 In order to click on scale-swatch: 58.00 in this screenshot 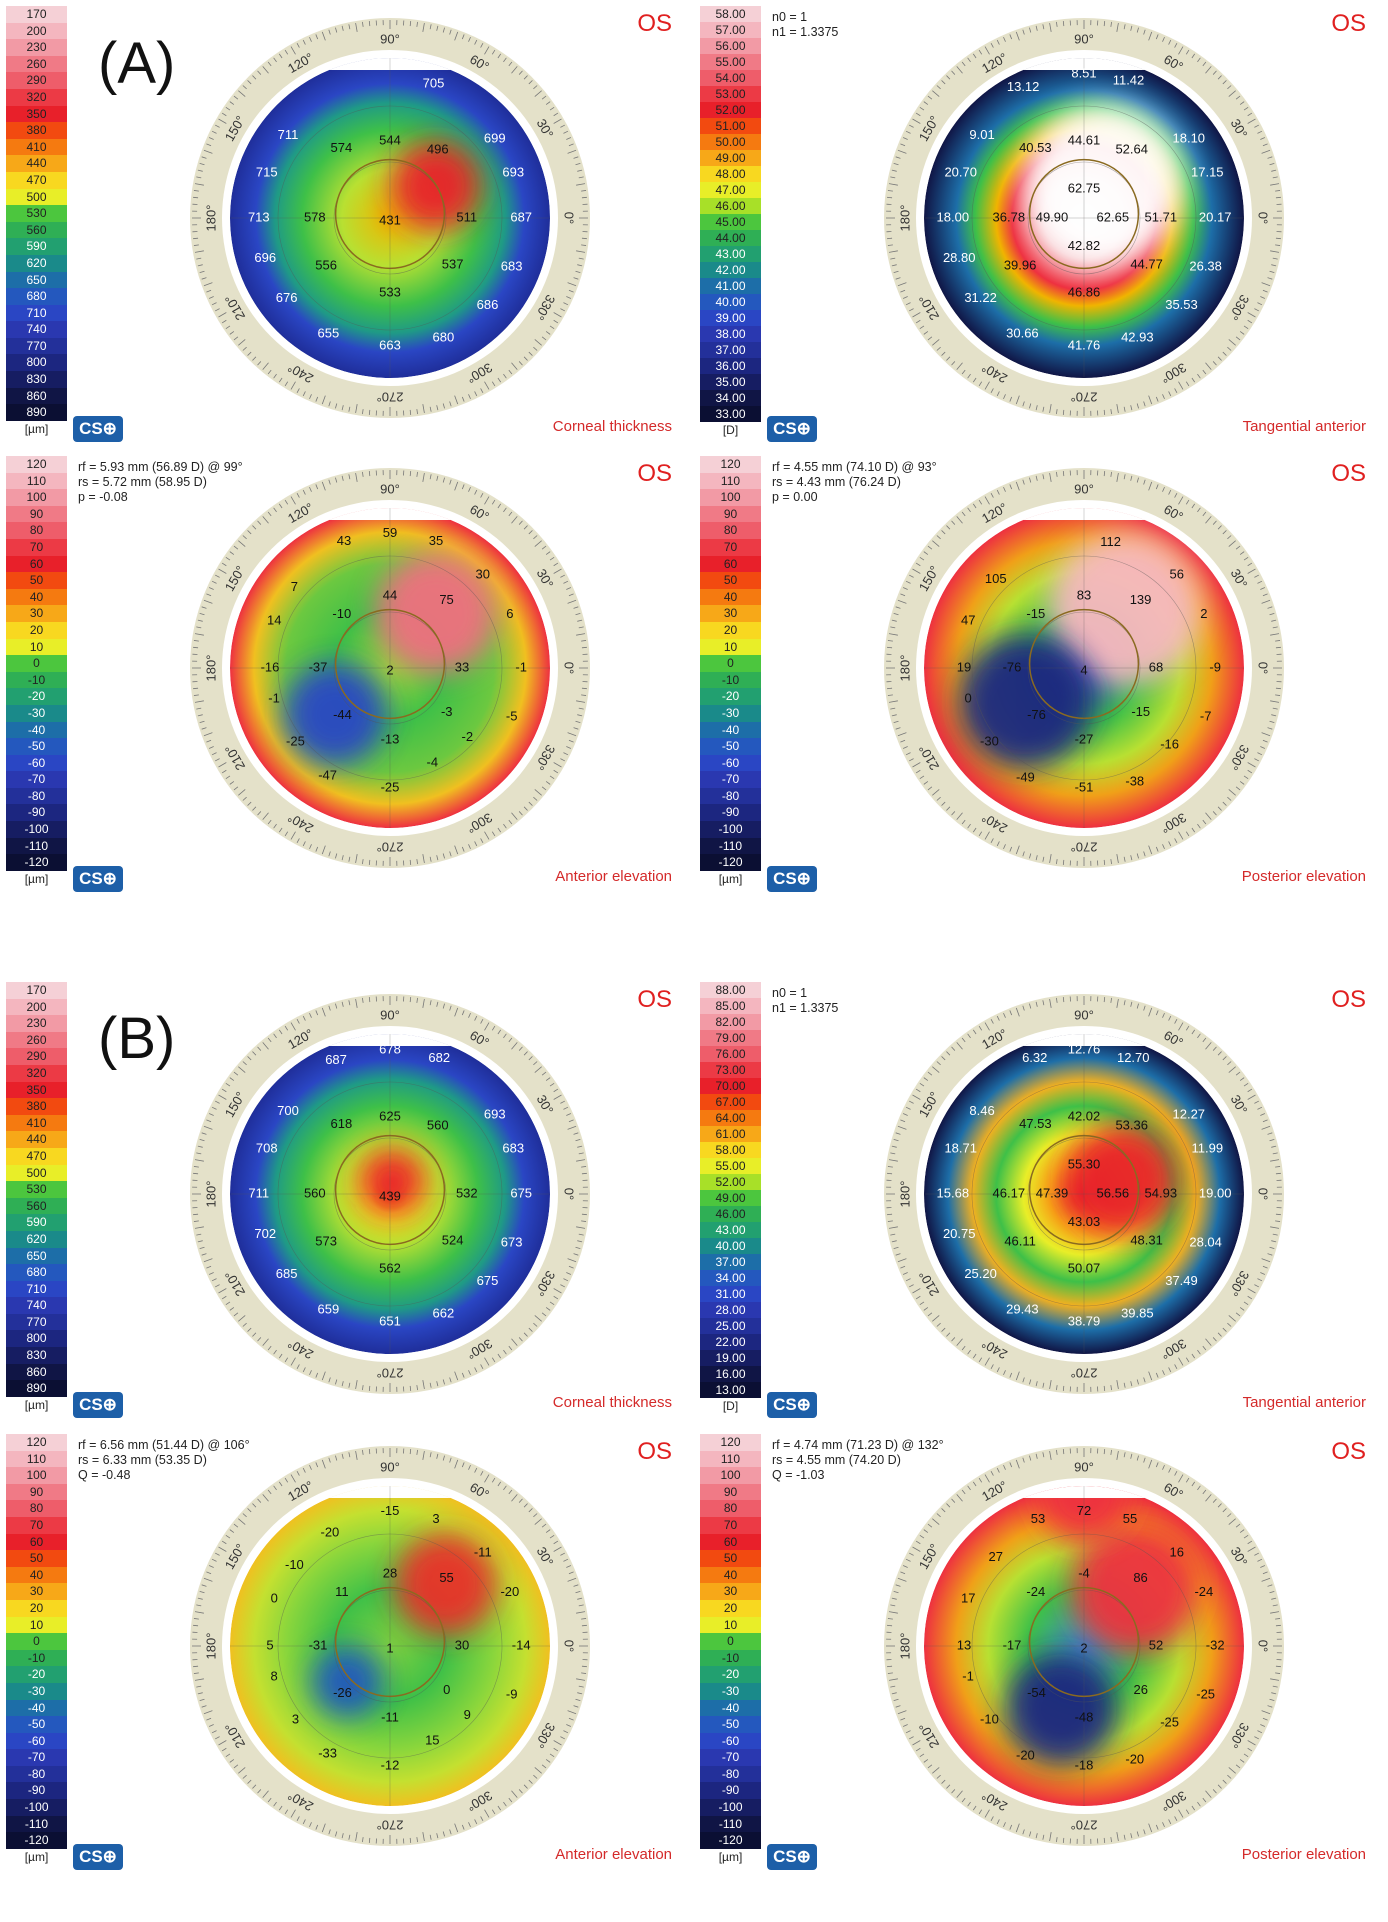, I will do `click(730, 1150)`.